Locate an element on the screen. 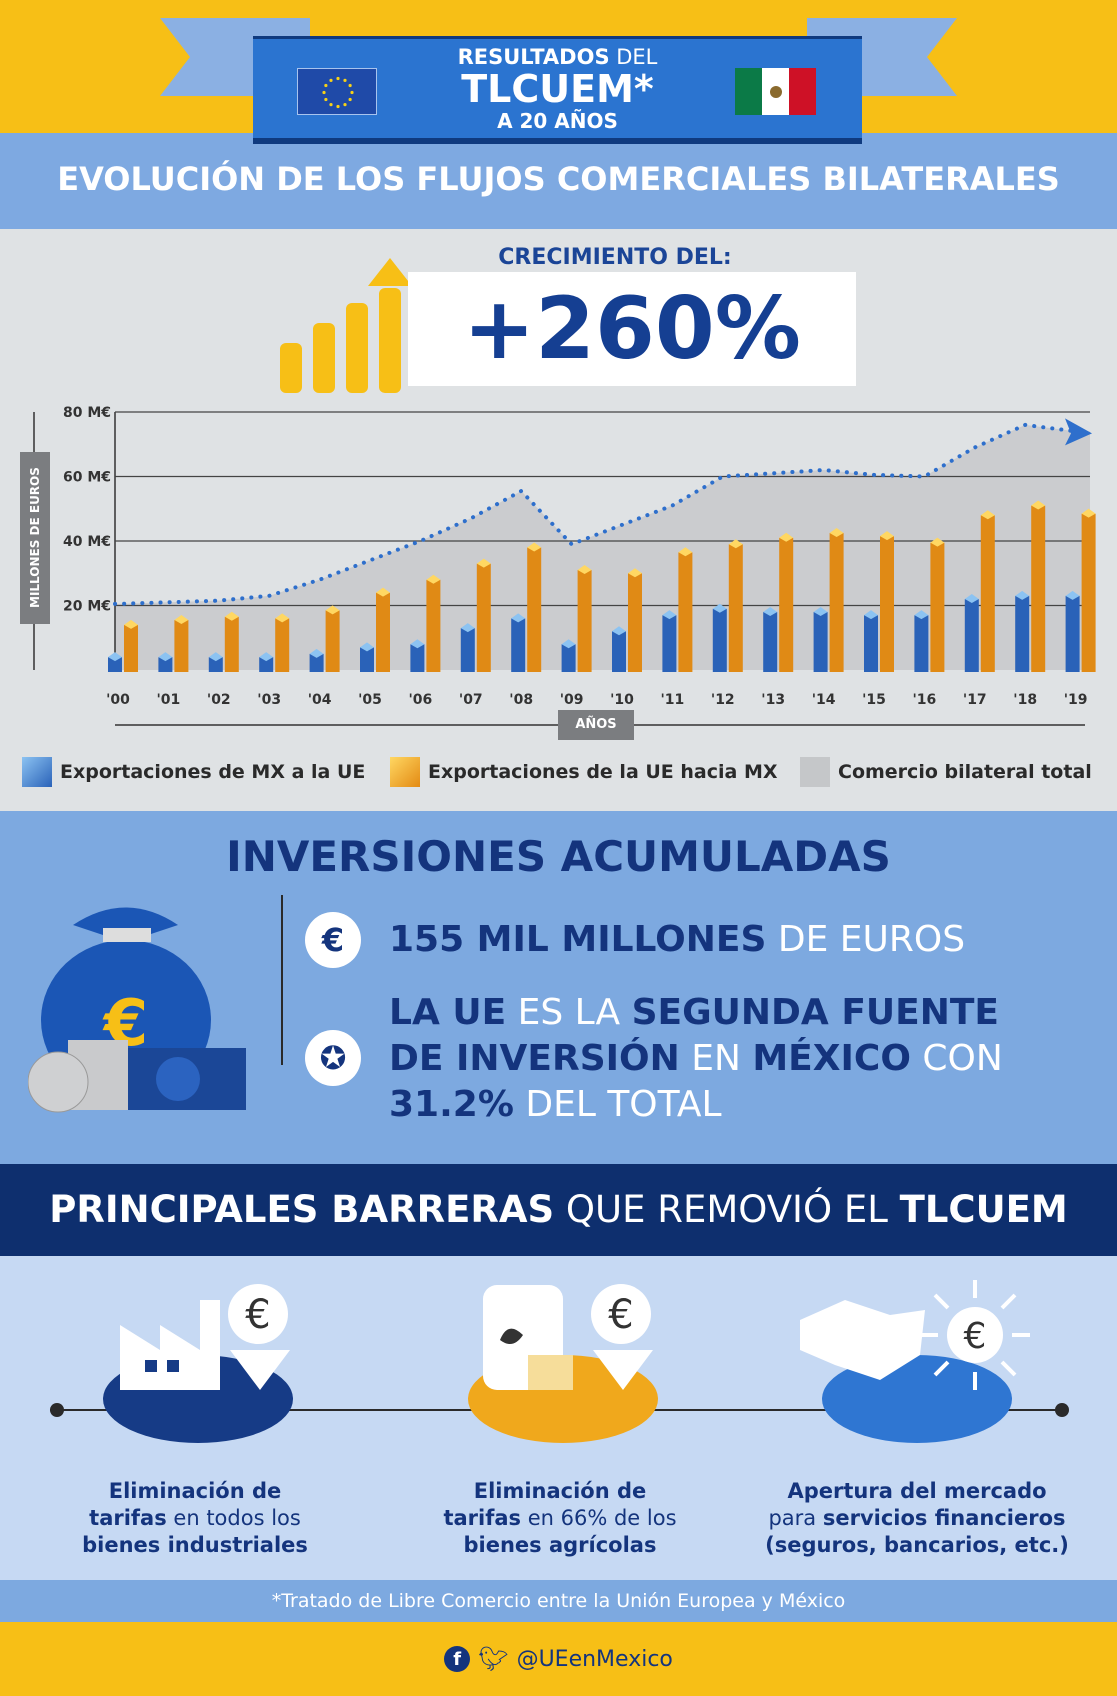 The image size is (1117, 1696). section-title-band is located at coordinates (558, 181).